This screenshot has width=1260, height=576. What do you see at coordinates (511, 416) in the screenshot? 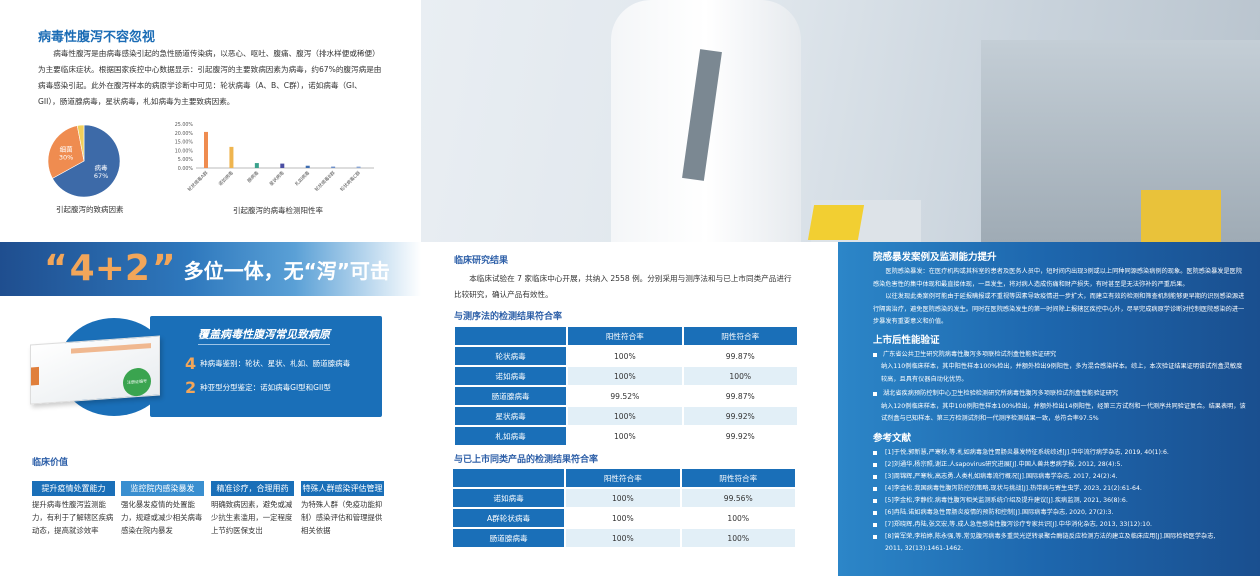
I see `row-label: 星状病毒` at bounding box center [511, 416].